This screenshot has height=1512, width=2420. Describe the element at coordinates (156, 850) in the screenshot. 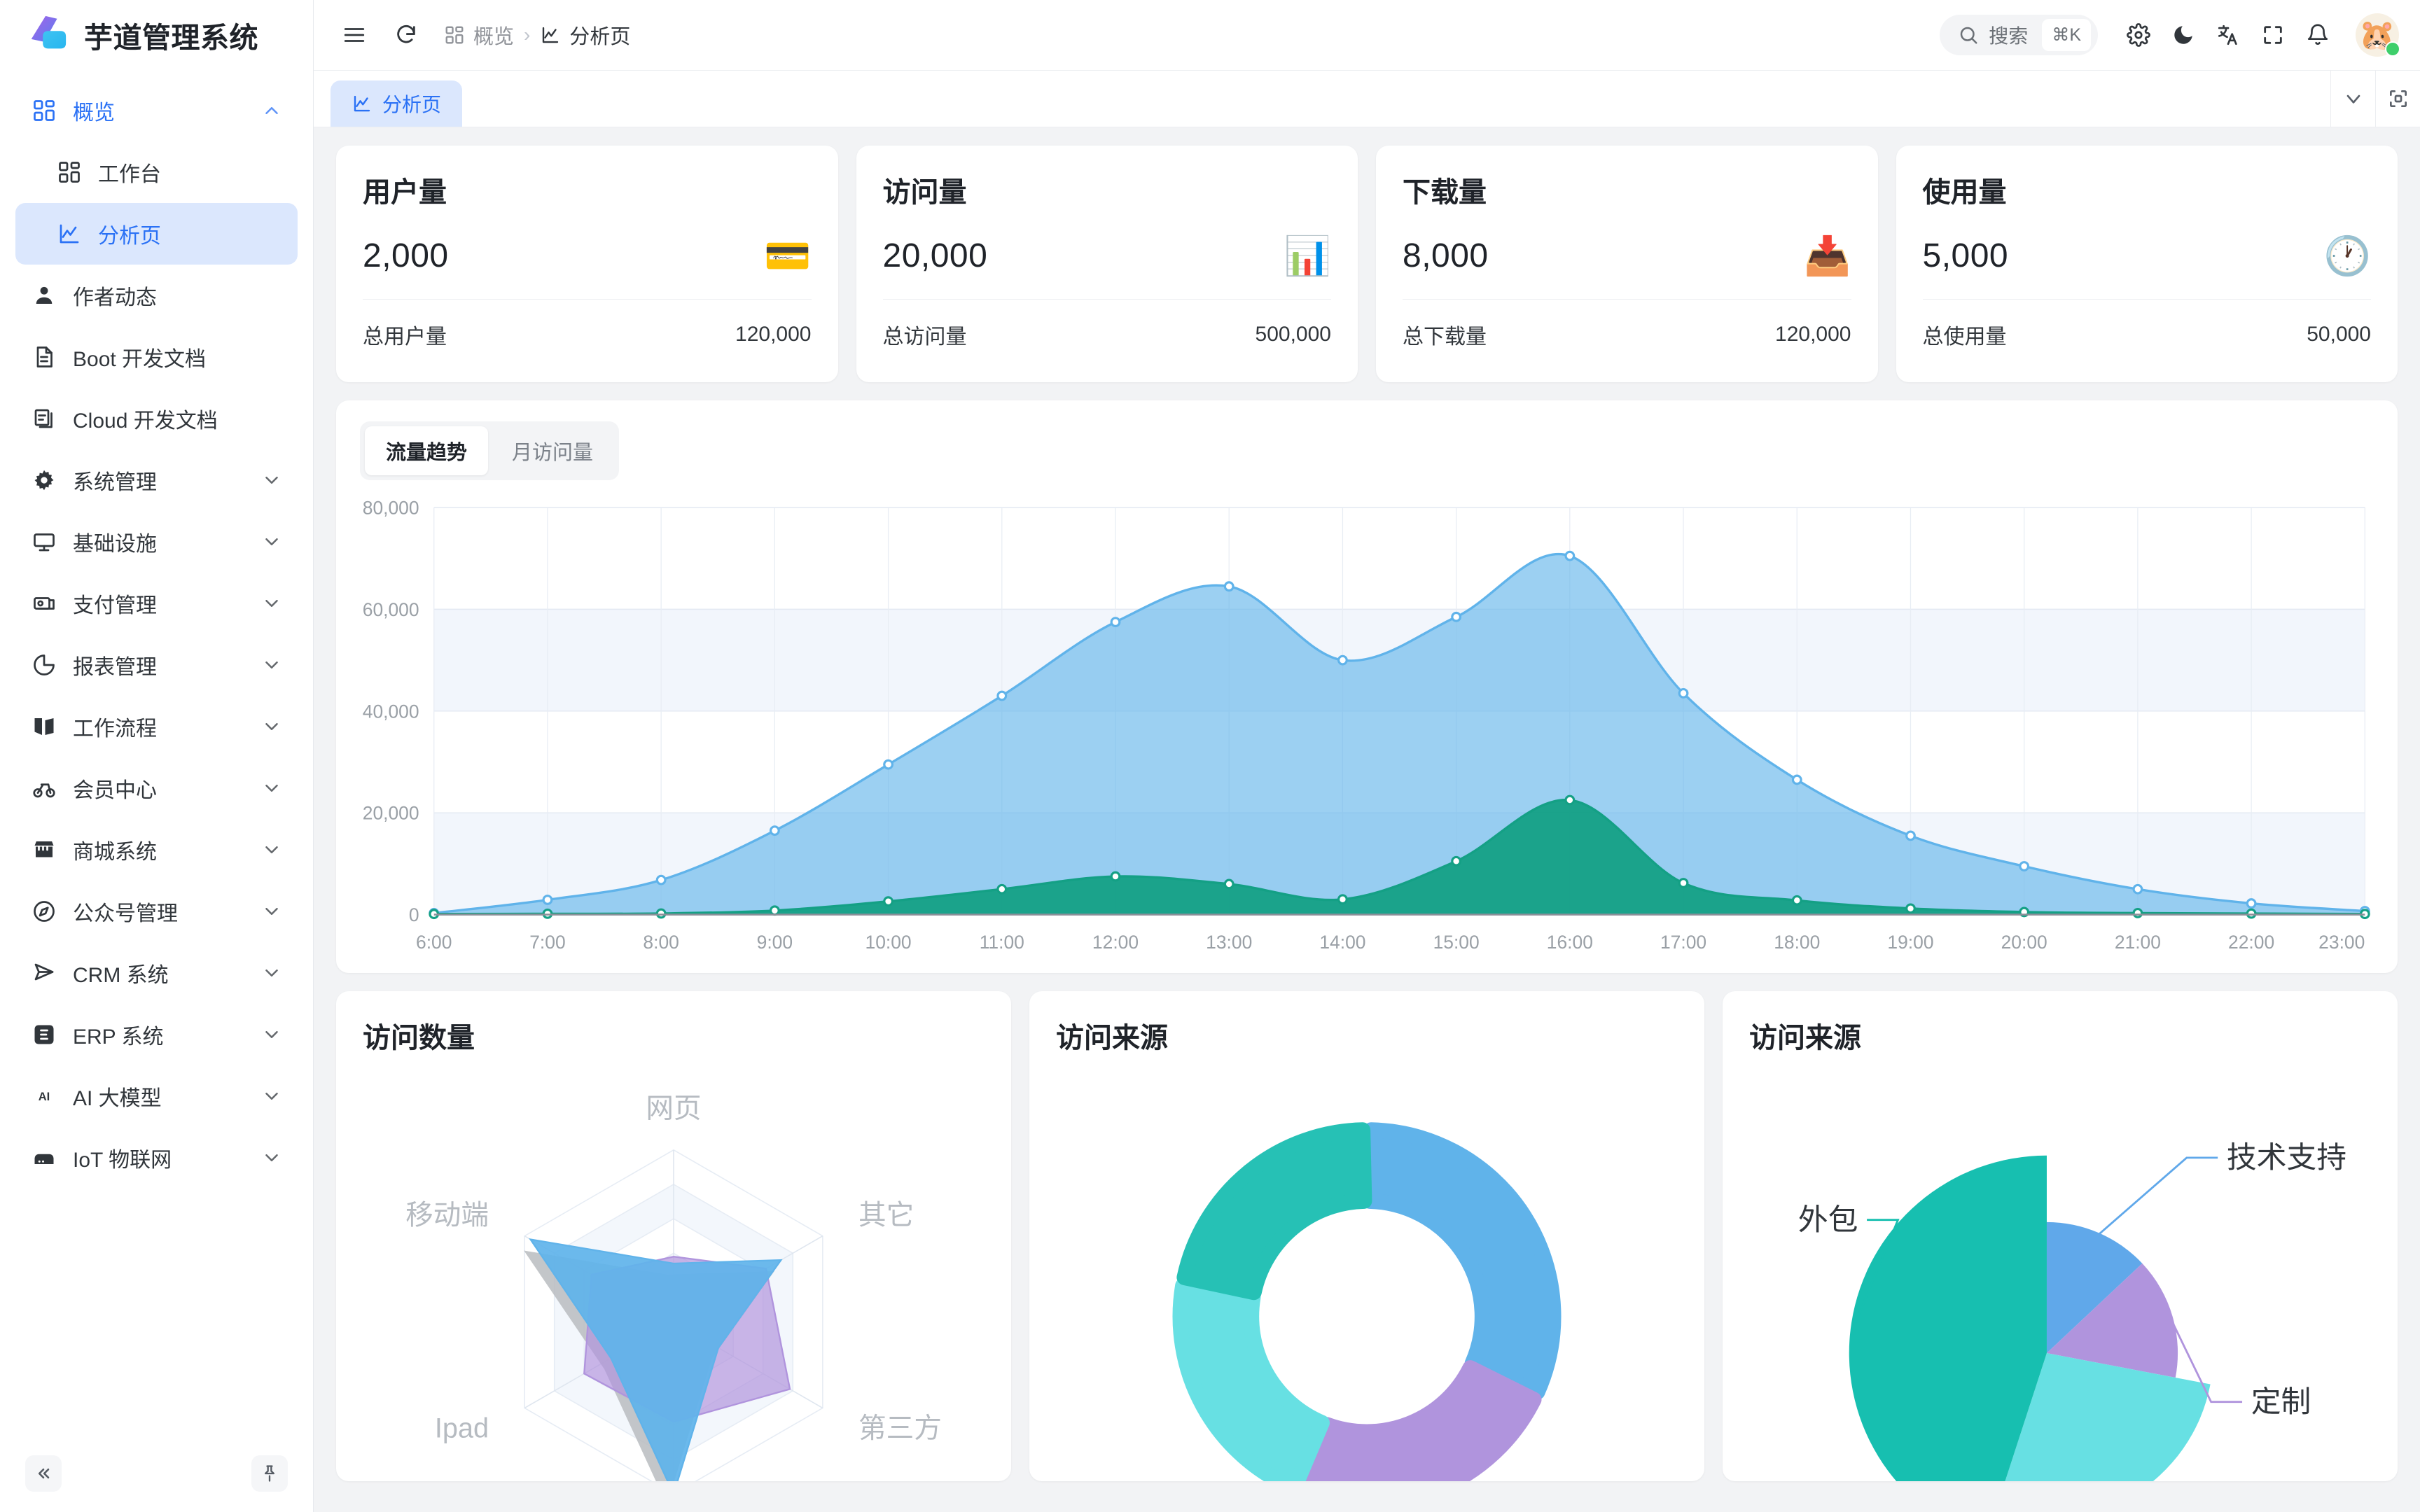

I see `sidebar-item-12: 商城系统` at that location.